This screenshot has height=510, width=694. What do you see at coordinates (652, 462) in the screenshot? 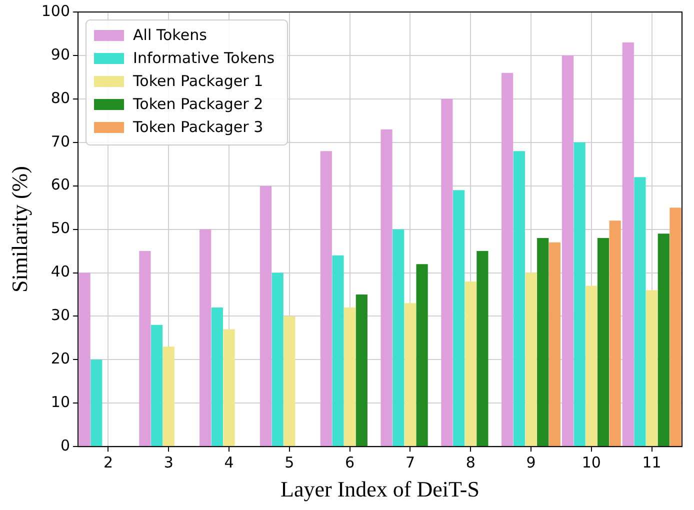
I see `x-tick-label: 11` at bounding box center [652, 462].